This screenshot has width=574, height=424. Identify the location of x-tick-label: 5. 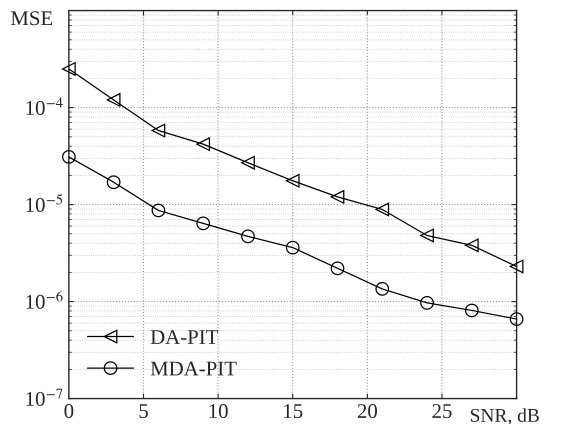
(144, 411).